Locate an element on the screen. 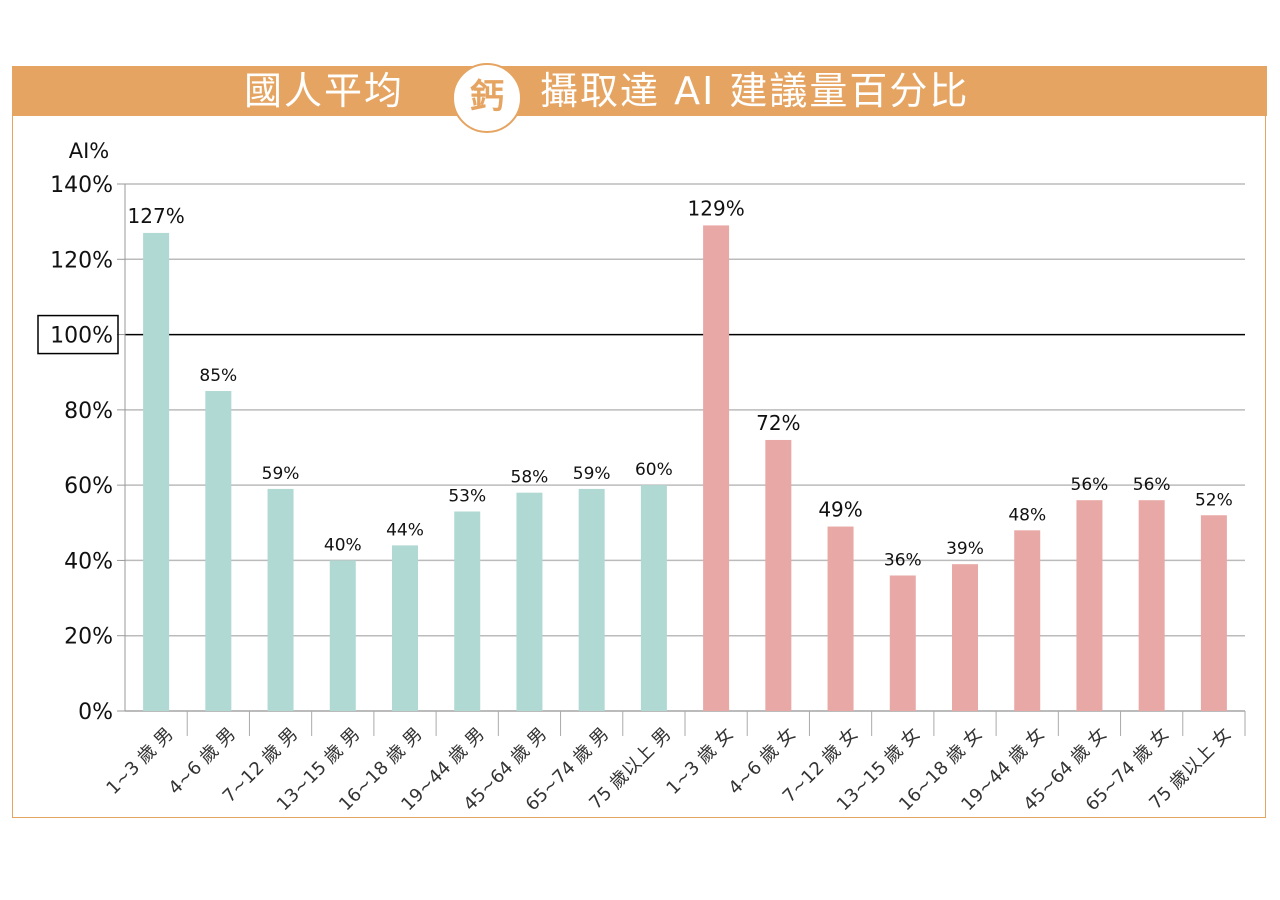  data-label: 85% is located at coordinates (218, 376).